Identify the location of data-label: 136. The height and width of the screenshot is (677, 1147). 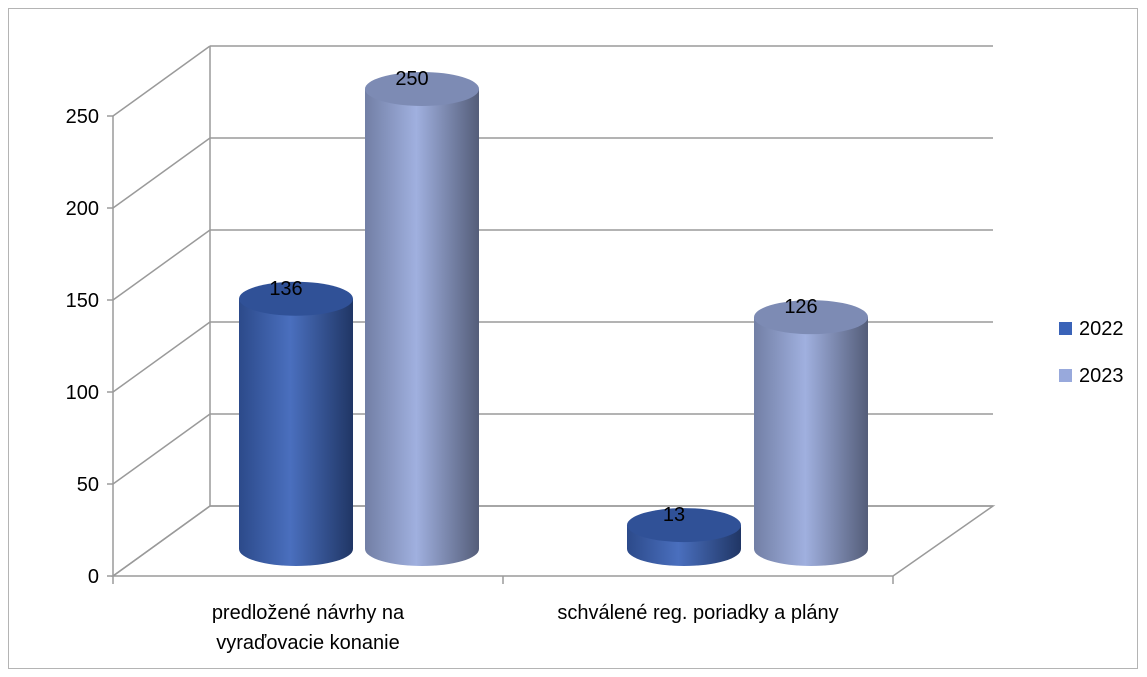
(285, 289).